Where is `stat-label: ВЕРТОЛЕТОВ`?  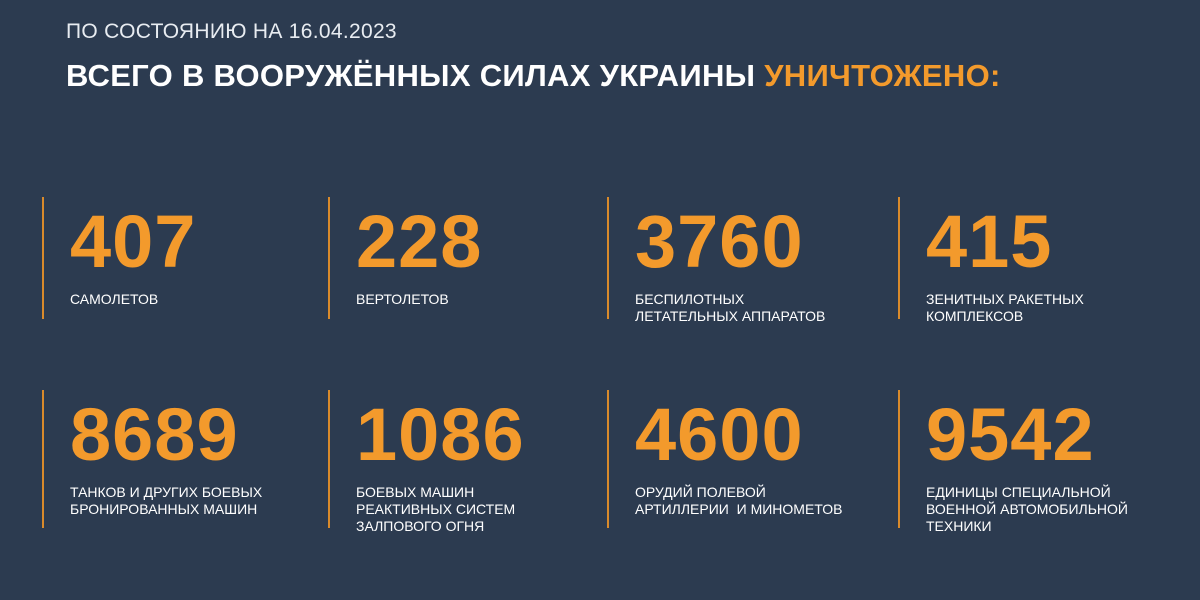 stat-label: ВЕРТОЛЕТОВ is located at coordinates (419, 299).